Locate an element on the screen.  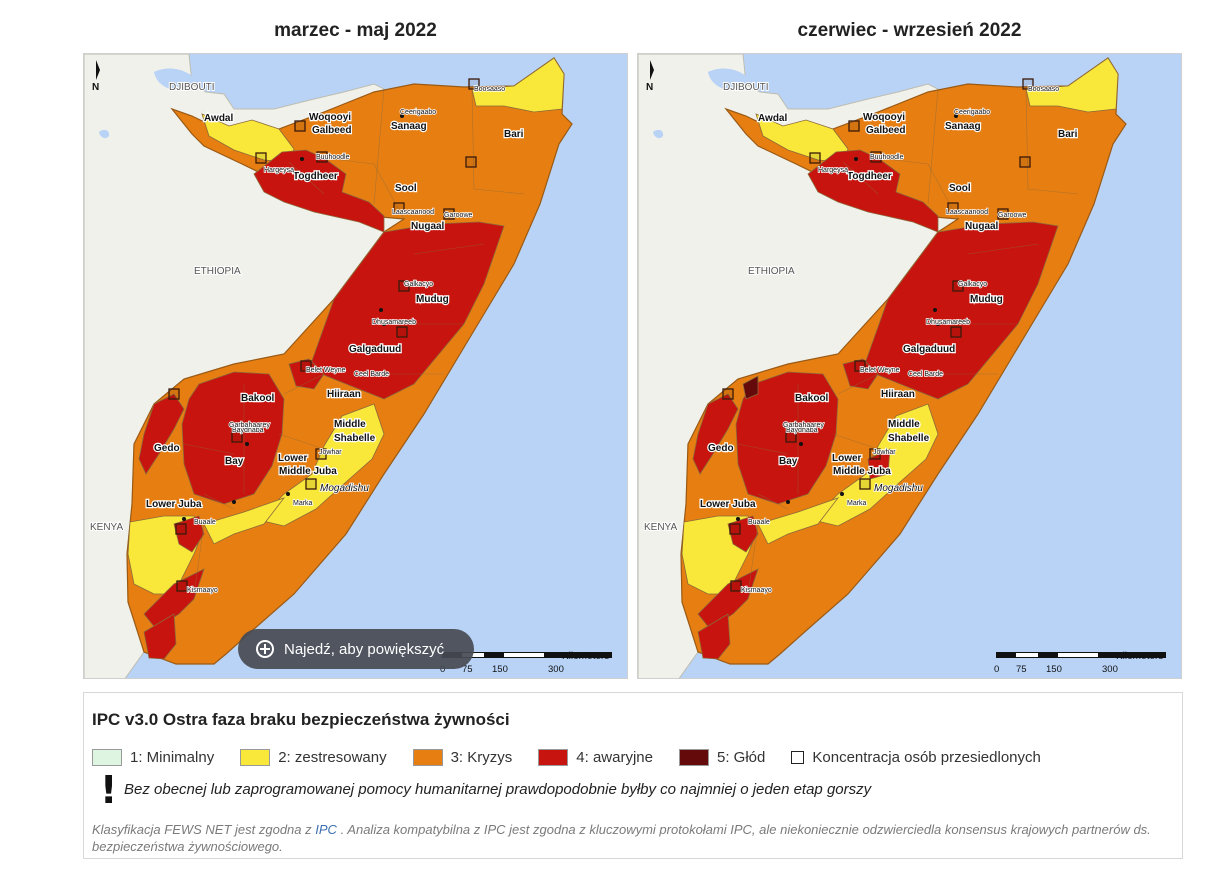
region-label: Mudug is located at coordinates (986, 299).